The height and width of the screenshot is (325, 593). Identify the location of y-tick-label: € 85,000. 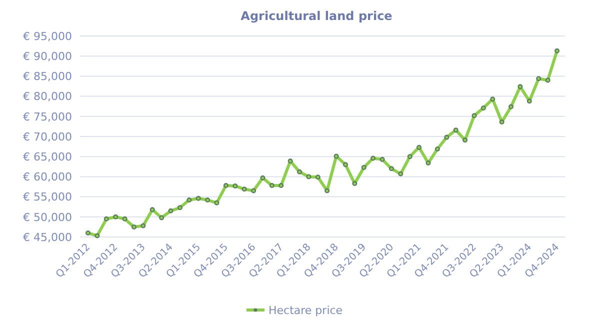
(47, 77).